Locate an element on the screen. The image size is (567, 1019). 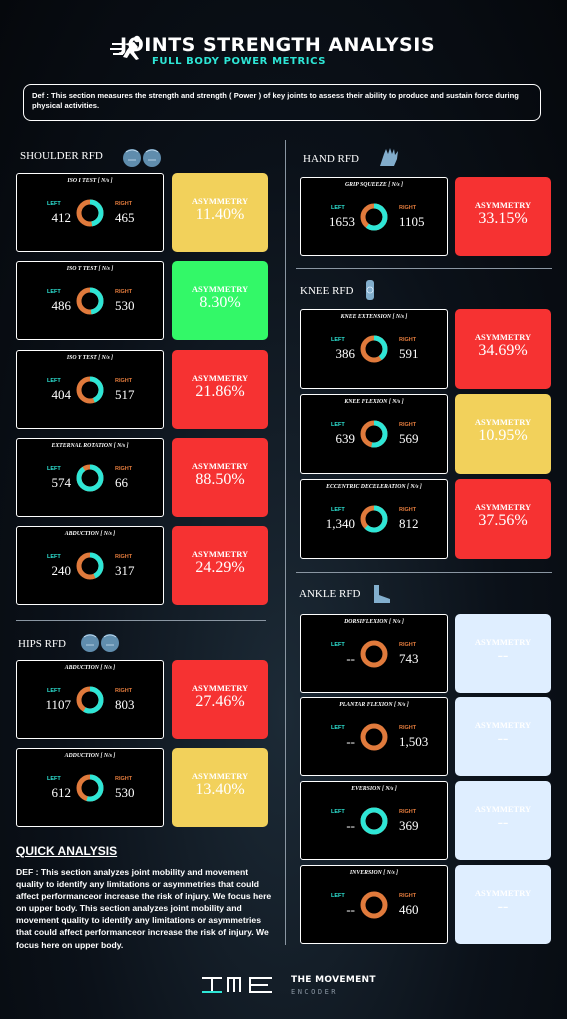
footer-brand: THE MOVEMENT is located at coordinates (333, 980).